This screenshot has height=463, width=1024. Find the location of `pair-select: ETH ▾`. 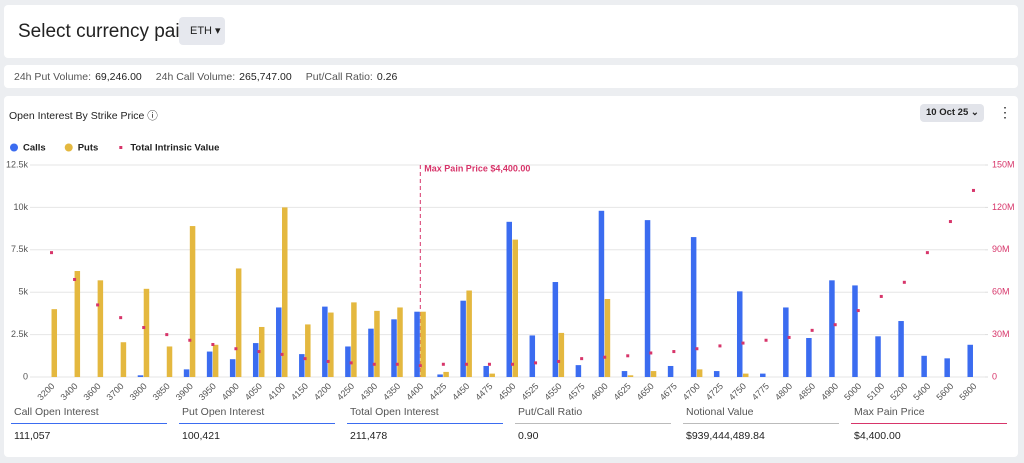

pair-select: ETH ▾ is located at coordinates (202, 31).